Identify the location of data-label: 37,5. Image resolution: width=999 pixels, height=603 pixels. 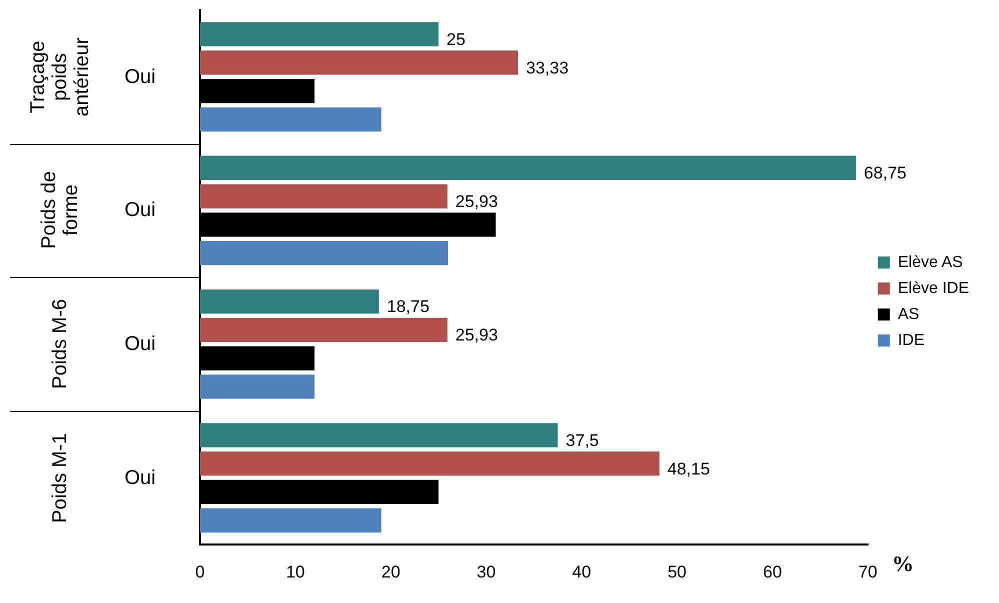
(582, 440).